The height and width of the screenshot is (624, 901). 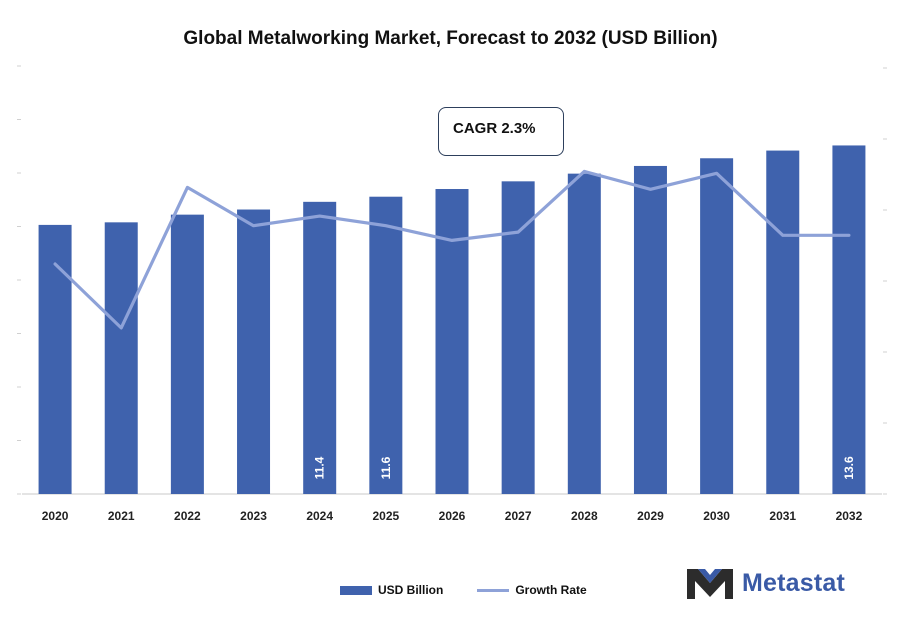 I want to click on x-tick-2026: 2026, so click(x=452, y=516).